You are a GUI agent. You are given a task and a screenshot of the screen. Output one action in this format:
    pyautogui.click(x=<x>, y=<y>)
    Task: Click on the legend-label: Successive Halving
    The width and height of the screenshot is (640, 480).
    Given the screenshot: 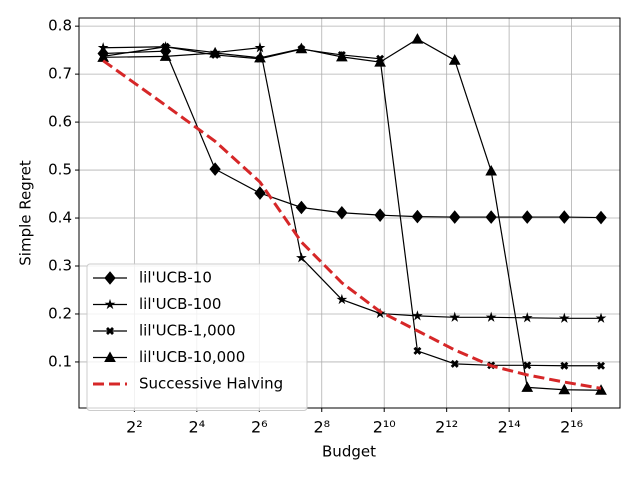 What is the action you would take?
    pyautogui.click(x=211, y=384)
    